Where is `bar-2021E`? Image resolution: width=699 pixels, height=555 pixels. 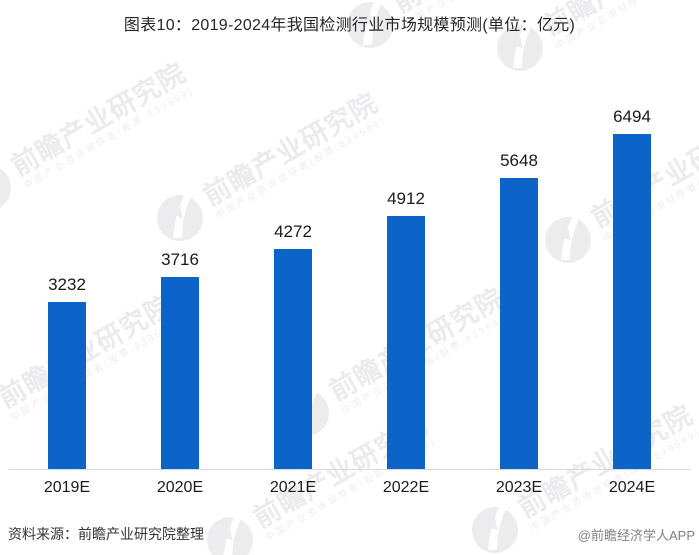 bar-2021E is located at coordinates (293, 359).